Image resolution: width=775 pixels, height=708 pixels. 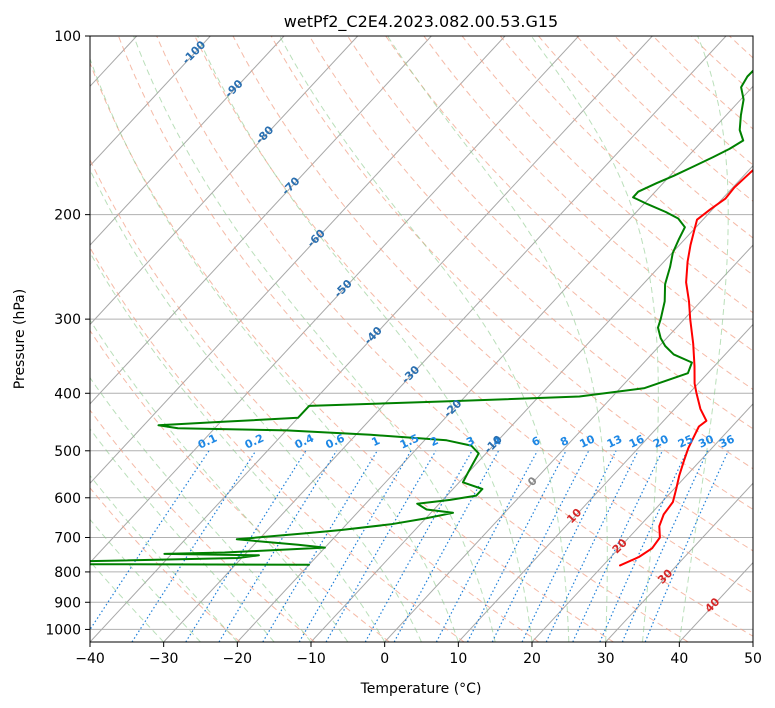 What do you see at coordinates (304, 441) in the screenshot?
I see `mixing-ratio-label: 0.4` at bounding box center [304, 441].